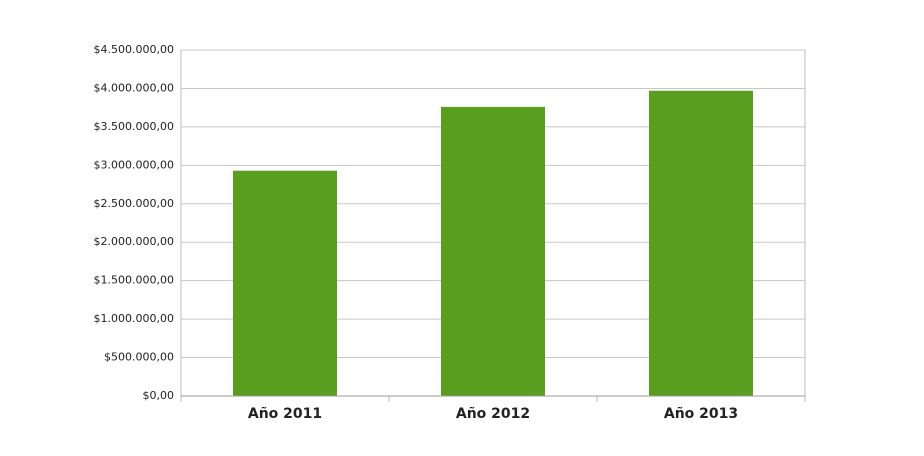 This screenshot has width=924, height=456. Describe the element at coordinates (134, 280) in the screenshot. I see `y-tick-label: $1.500.000,00` at that location.